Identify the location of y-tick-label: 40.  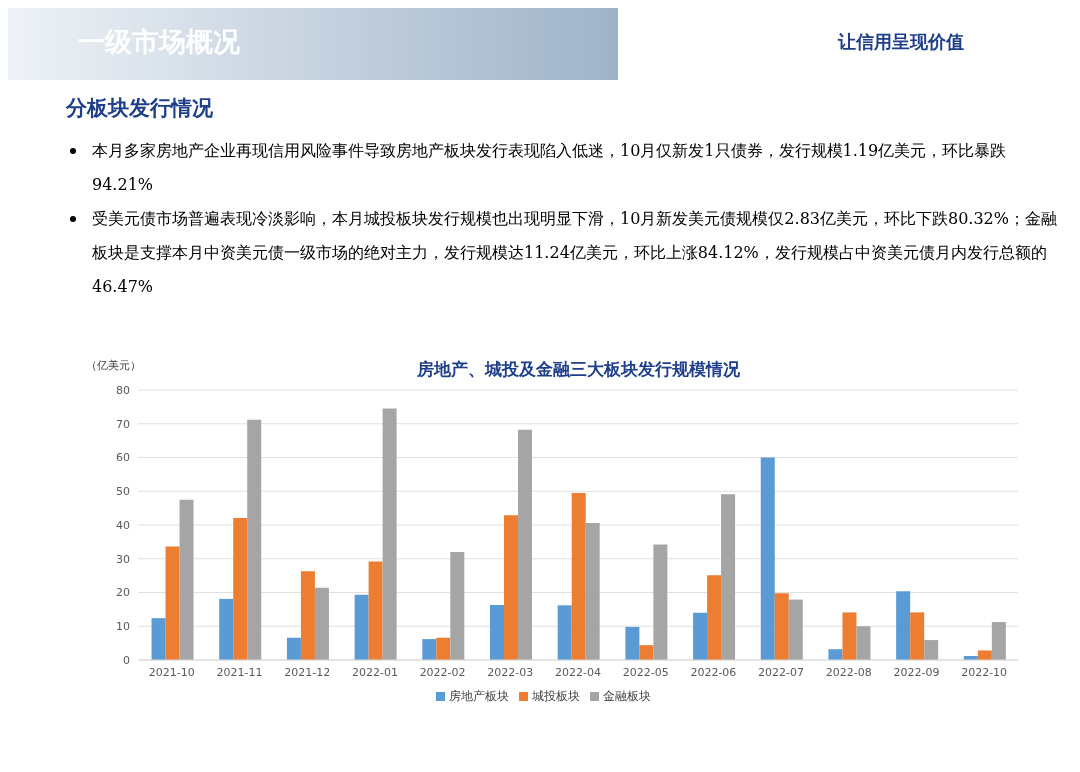
(123, 525).